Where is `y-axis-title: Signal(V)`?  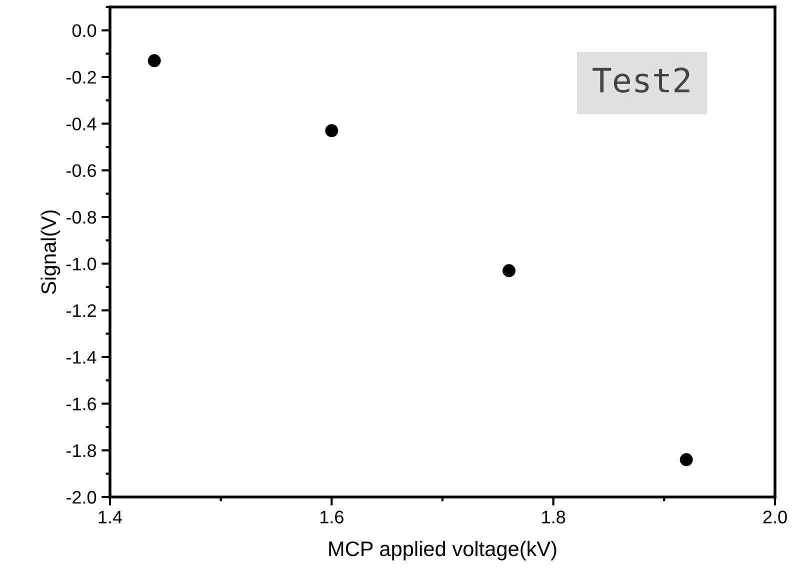 y-axis-title: Signal(V) is located at coordinates (50, 252).